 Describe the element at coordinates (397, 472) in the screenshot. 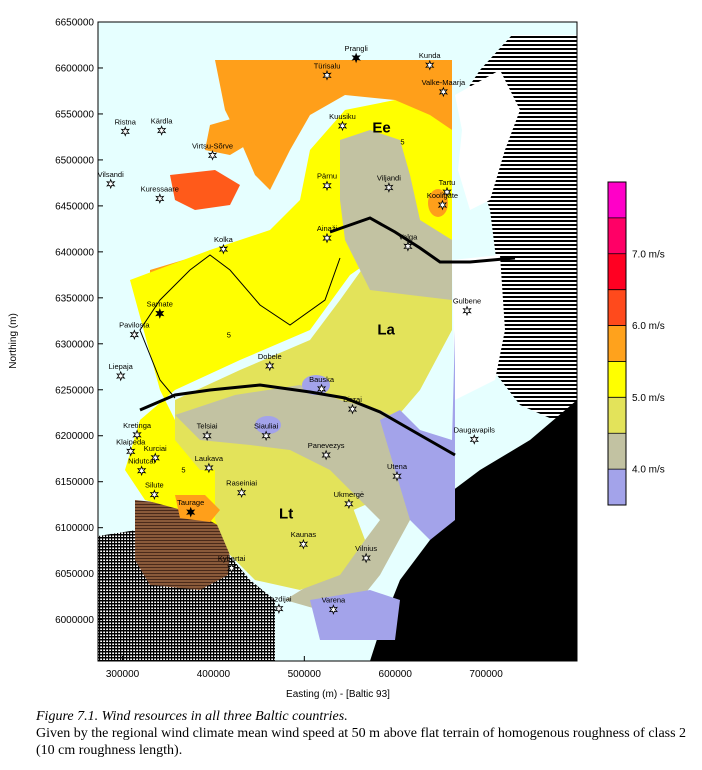

I see `station-marker: Utena` at that location.